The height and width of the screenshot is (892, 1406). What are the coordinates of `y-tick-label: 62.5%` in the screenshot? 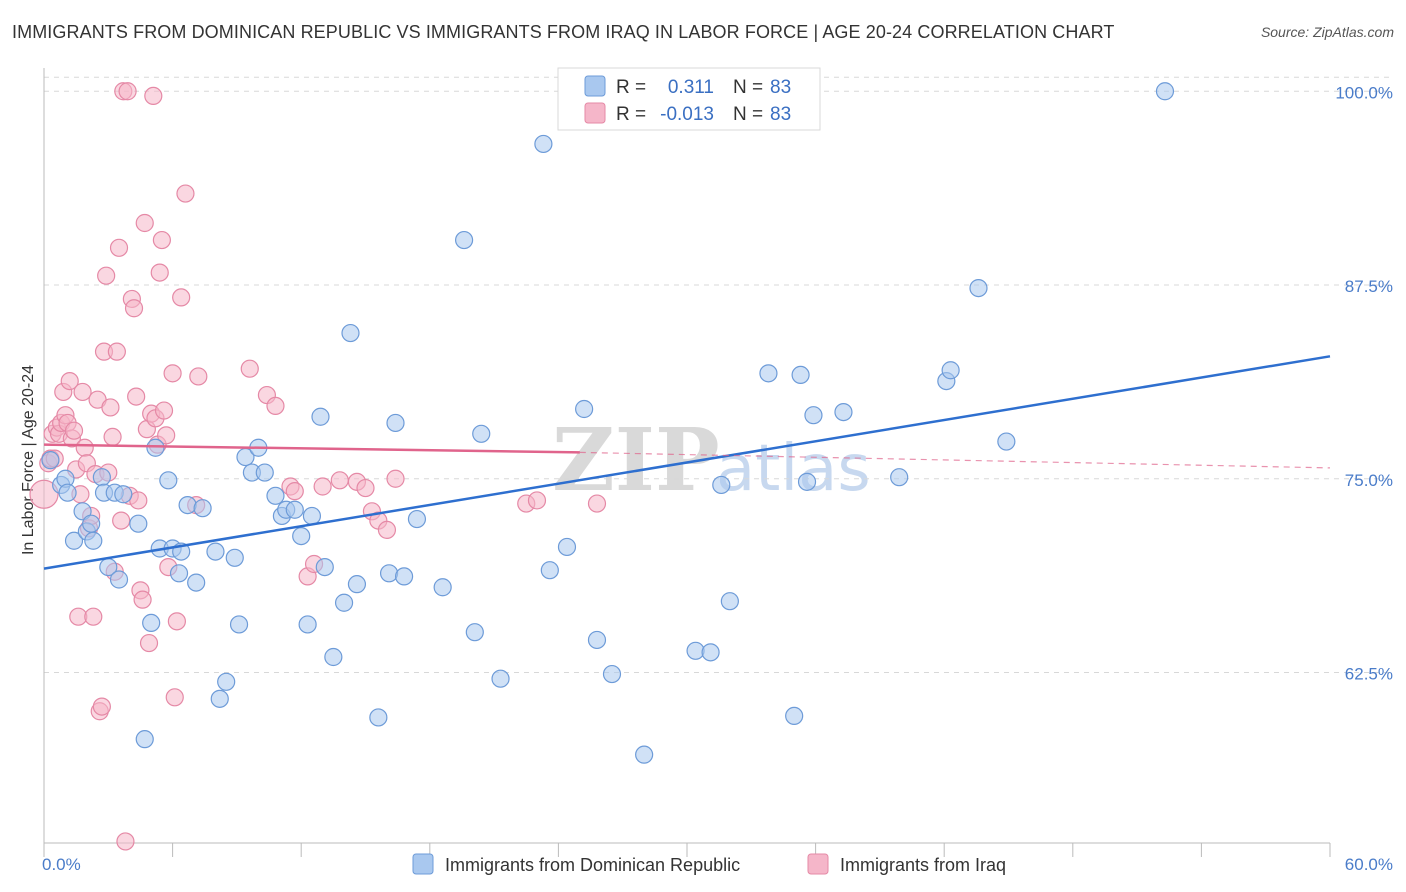 It's located at (1369, 674).